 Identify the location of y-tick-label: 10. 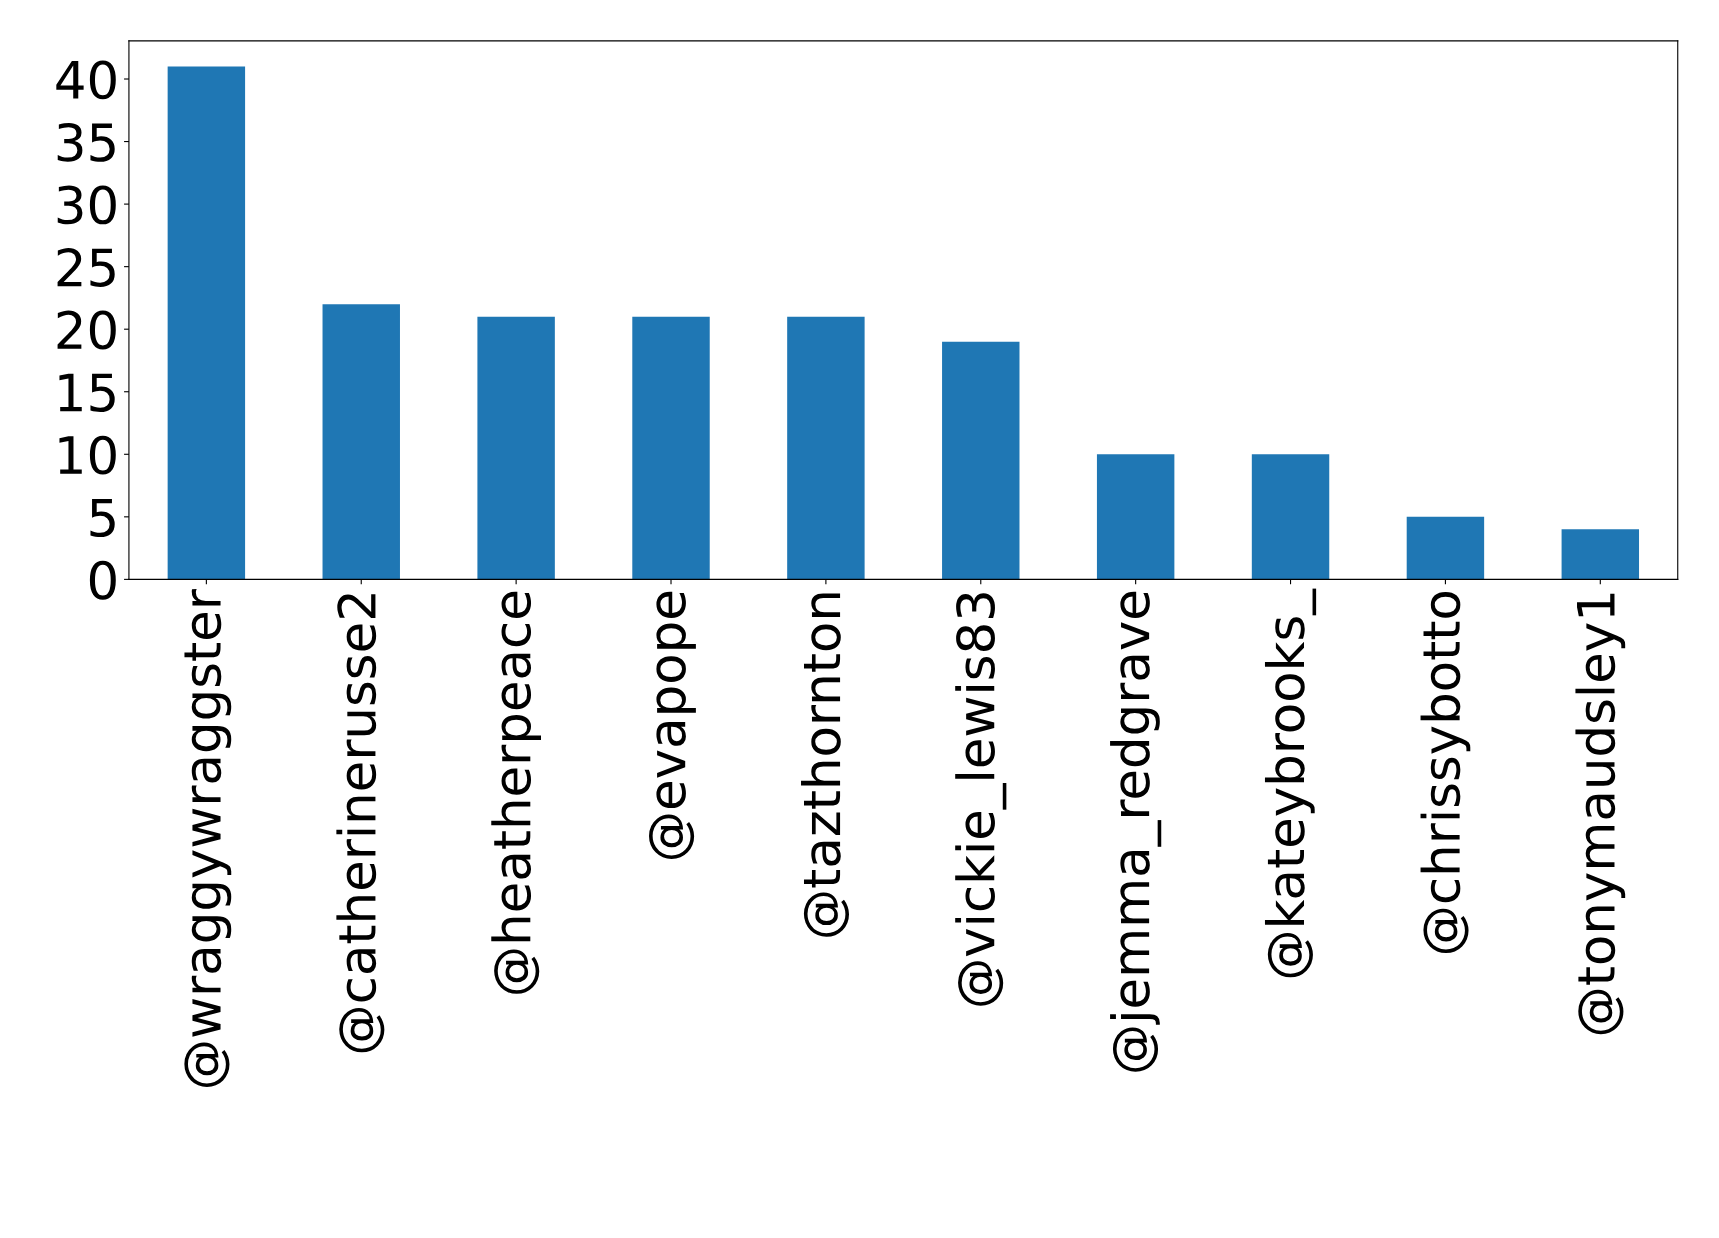
(87, 455).